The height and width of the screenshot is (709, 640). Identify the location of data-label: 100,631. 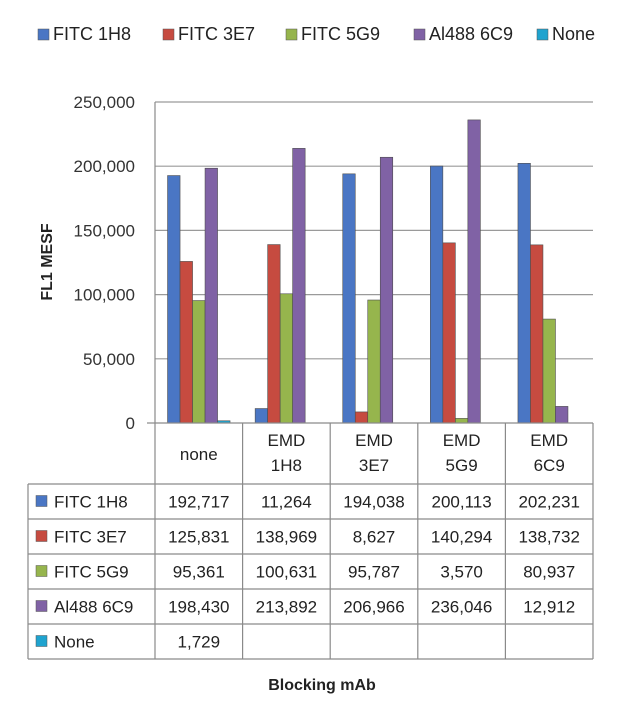
(286, 572).